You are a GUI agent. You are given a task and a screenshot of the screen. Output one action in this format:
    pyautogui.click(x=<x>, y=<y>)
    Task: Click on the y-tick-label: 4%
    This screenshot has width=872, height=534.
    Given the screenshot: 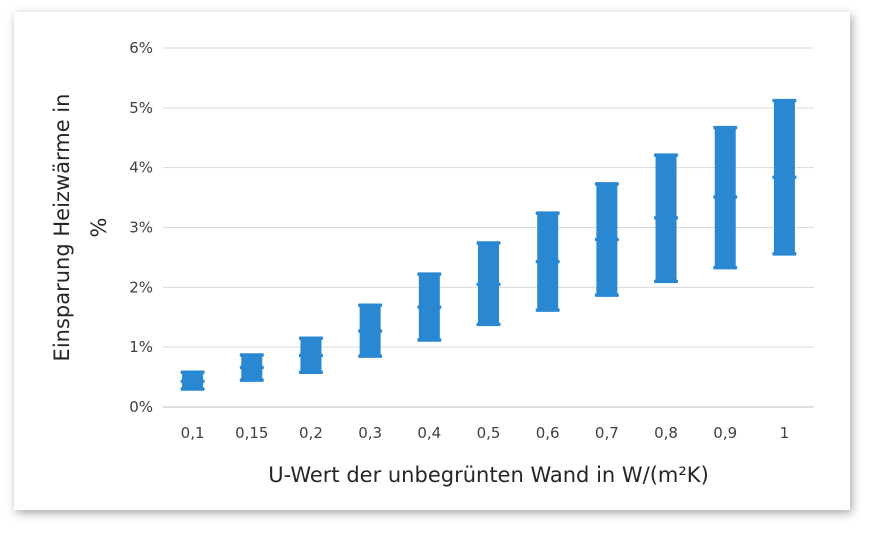 What is the action you would take?
    pyautogui.click(x=141, y=168)
    